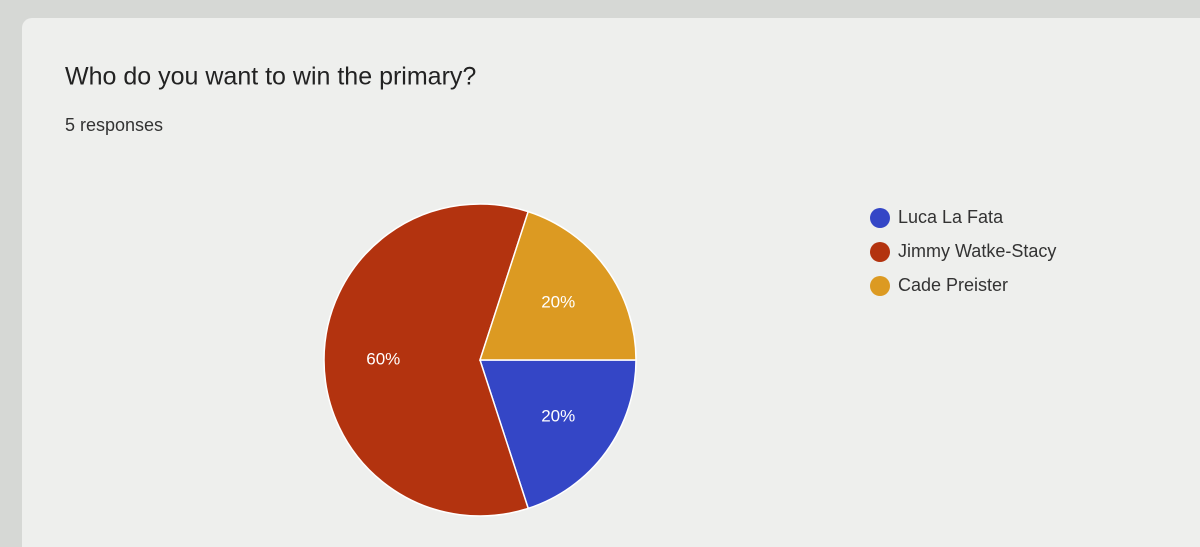 The height and width of the screenshot is (547, 1200). What do you see at coordinates (951, 217) in the screenshot?
I see `legend-label: Luca La Fata` at bounding box center [951, 217].